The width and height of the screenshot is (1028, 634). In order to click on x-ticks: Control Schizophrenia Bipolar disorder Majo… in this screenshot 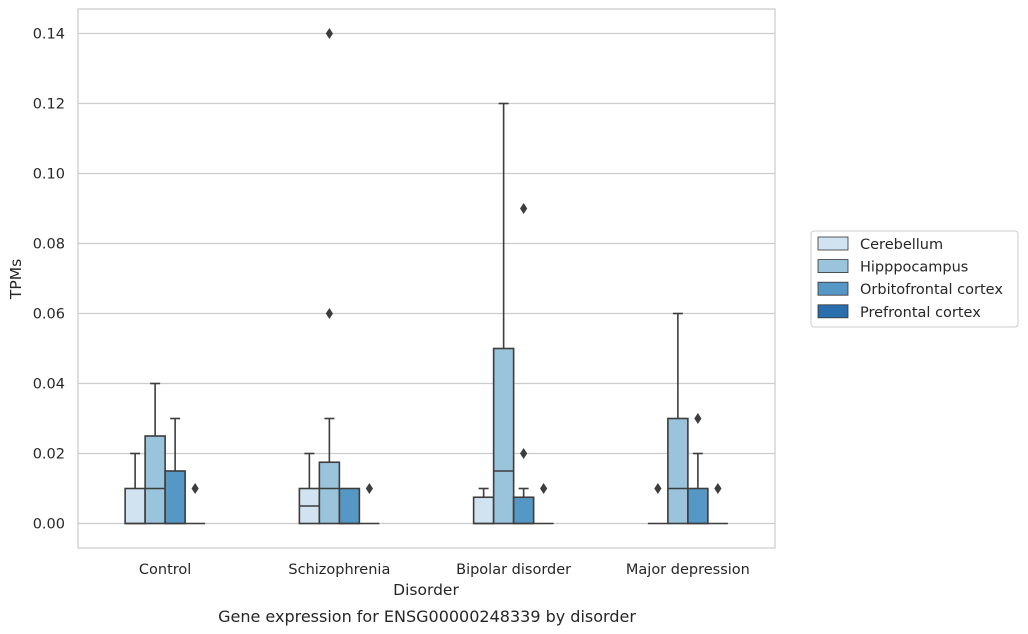, I will do `click(444, 570)`.